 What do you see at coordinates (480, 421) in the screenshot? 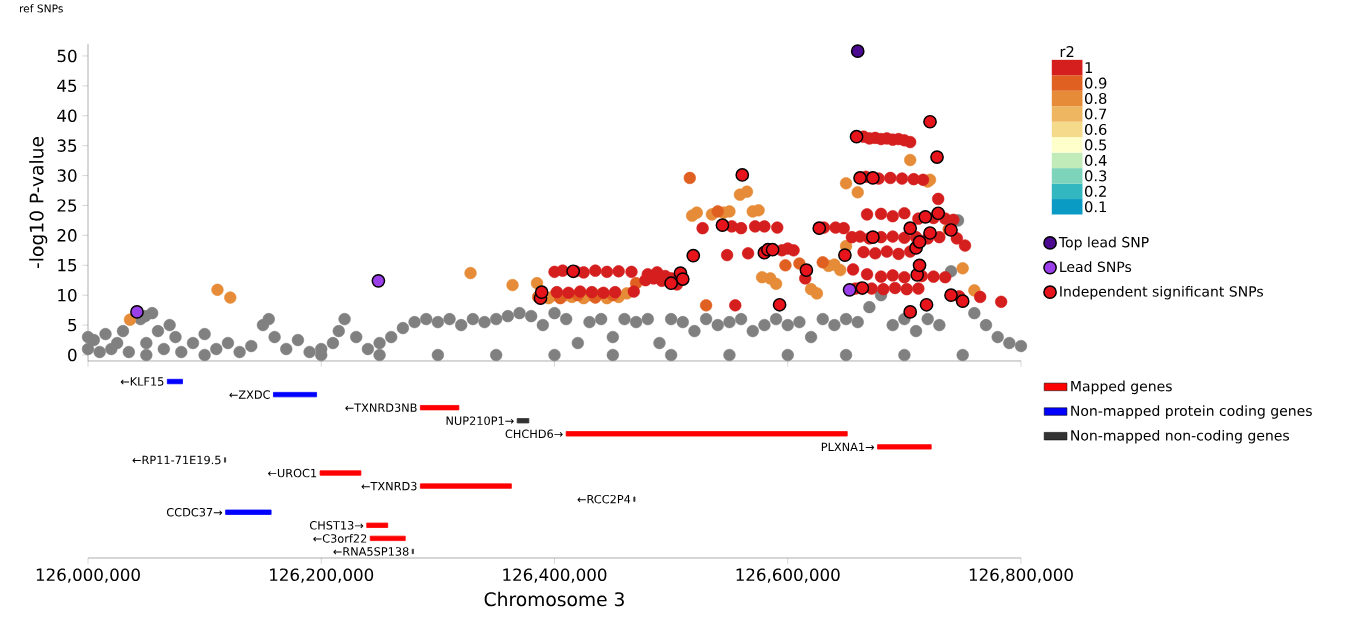
I see `category-label: NUP210P1→` at bounding box center [480, 421].